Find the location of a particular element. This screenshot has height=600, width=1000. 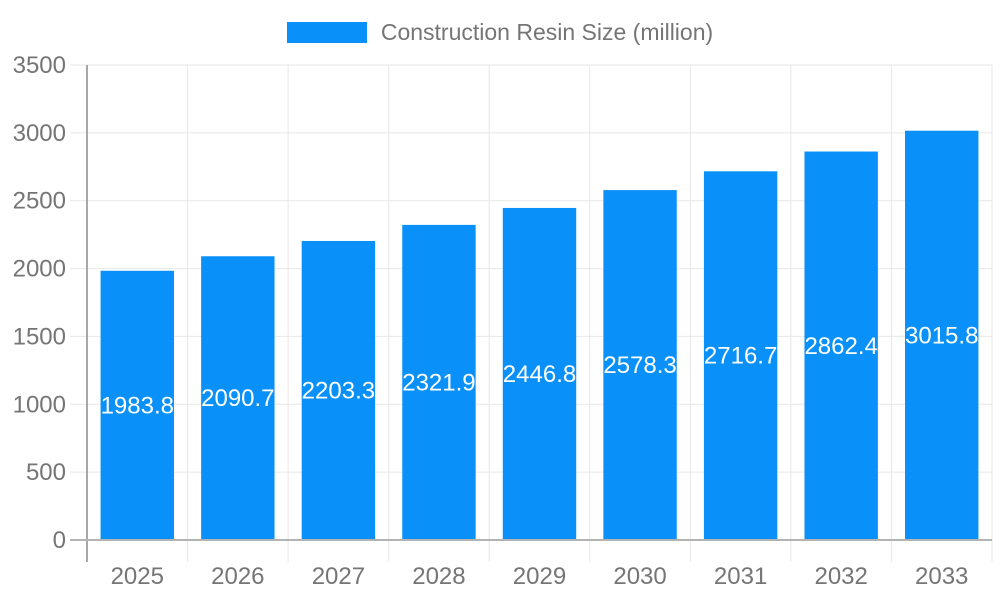

y-tick-label: 1500 is located at coordinates (39, 336).